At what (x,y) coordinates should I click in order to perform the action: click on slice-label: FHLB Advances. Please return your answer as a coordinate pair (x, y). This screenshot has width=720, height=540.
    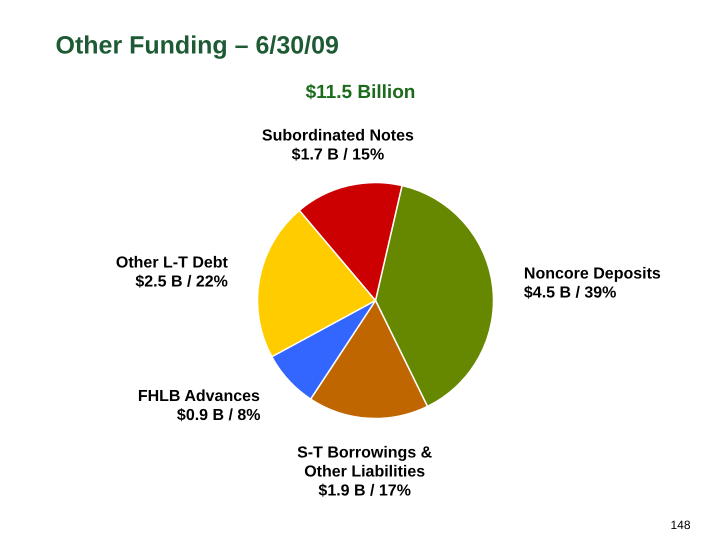
    Looking at the image, I should click on (199, 397).